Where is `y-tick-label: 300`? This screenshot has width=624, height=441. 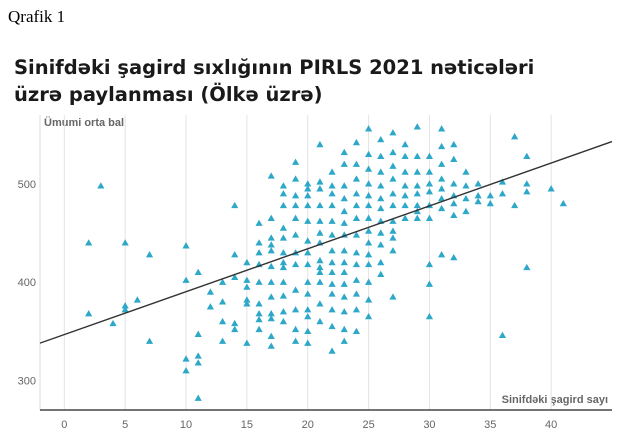
y-tick-label: 300 is located at coordinates (27, 382).